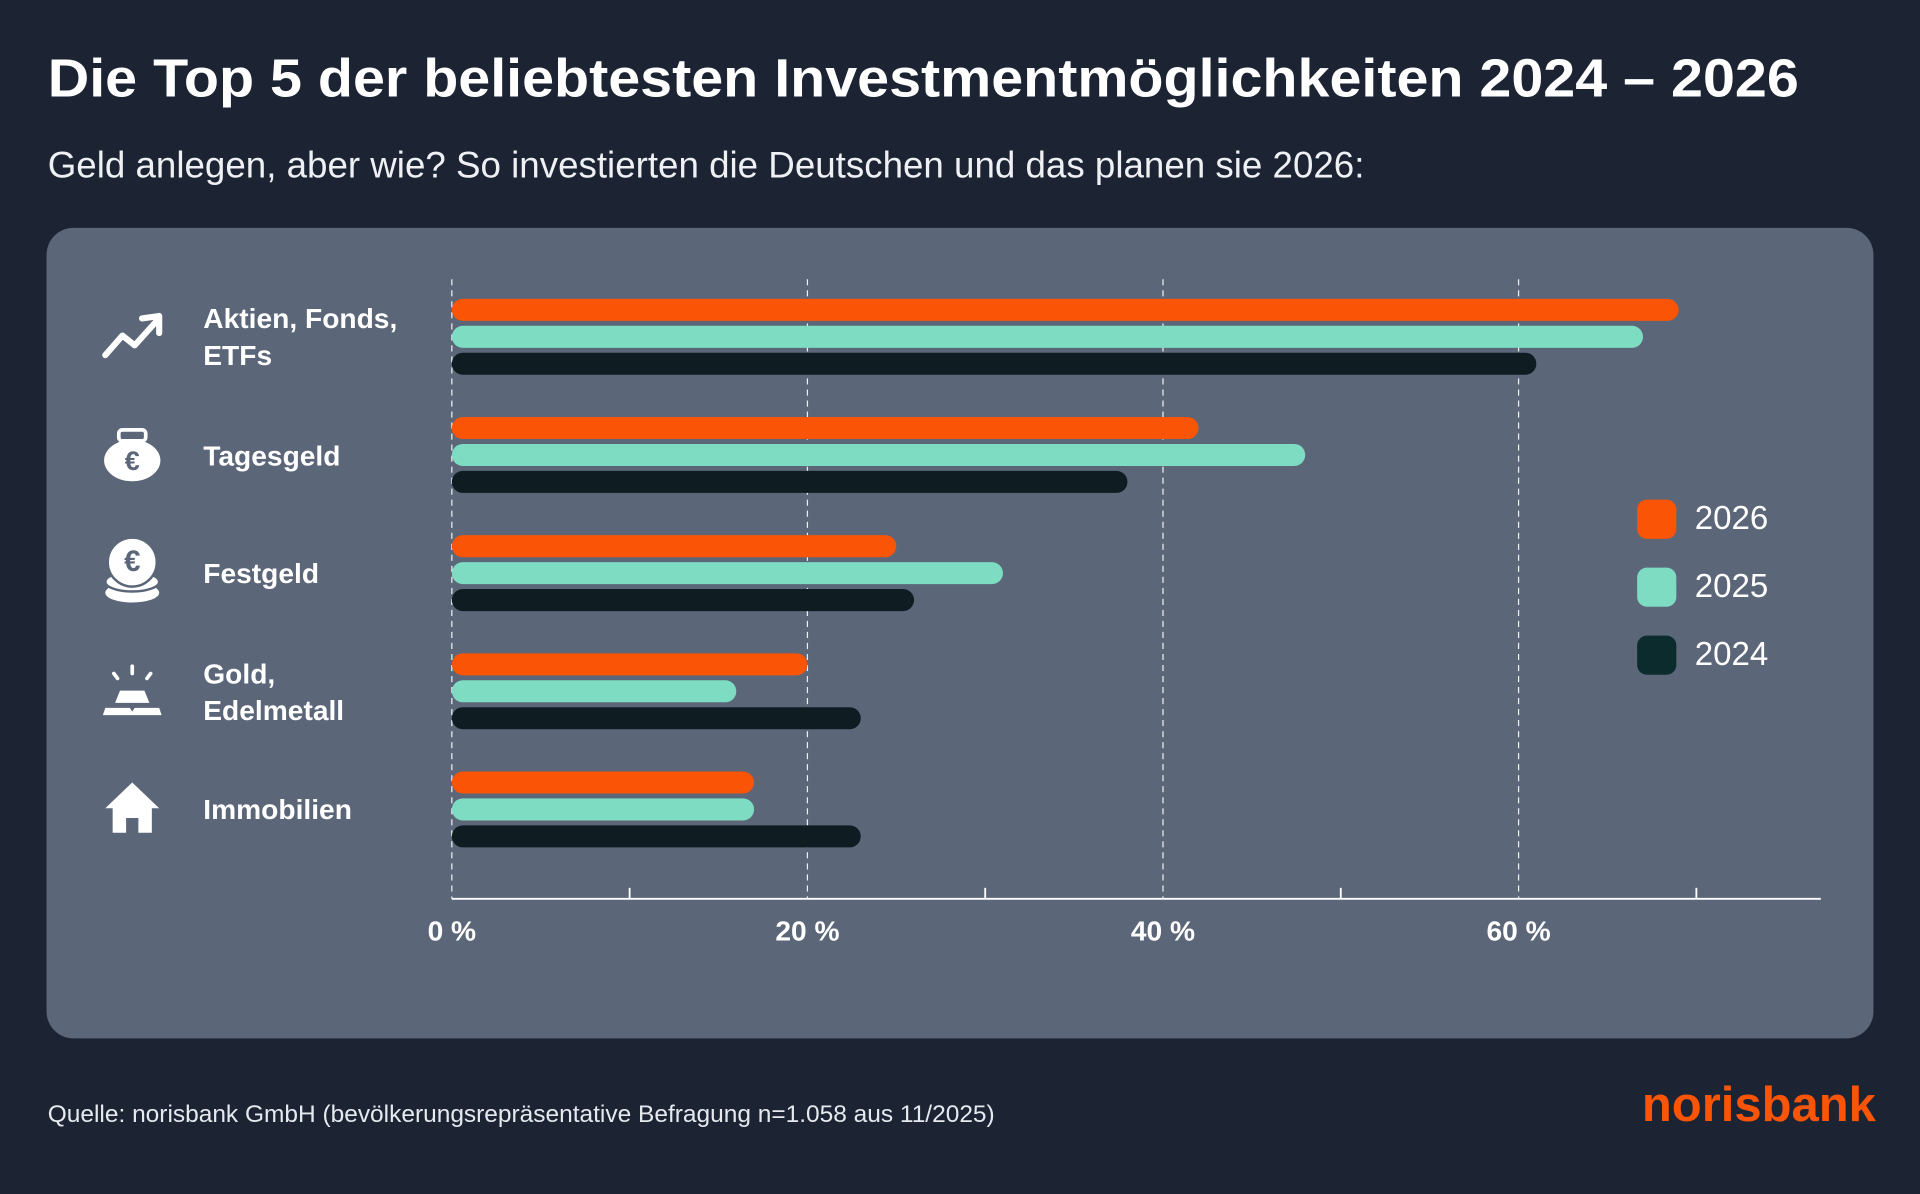  I want to click on category-label-box: Immobilien, so click(277, 809).